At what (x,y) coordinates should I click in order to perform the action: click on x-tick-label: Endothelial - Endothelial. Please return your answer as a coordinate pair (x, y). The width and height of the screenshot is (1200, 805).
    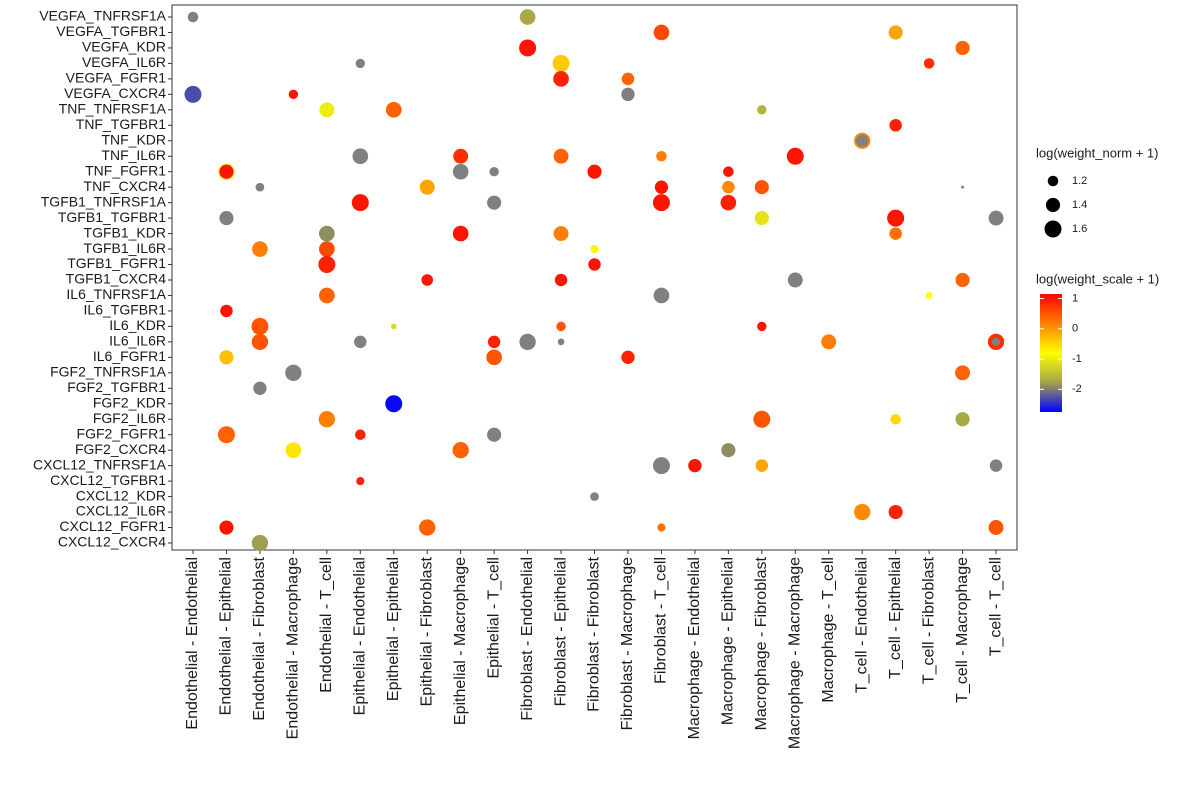
    Looking at the image, I should click on (192, 643).